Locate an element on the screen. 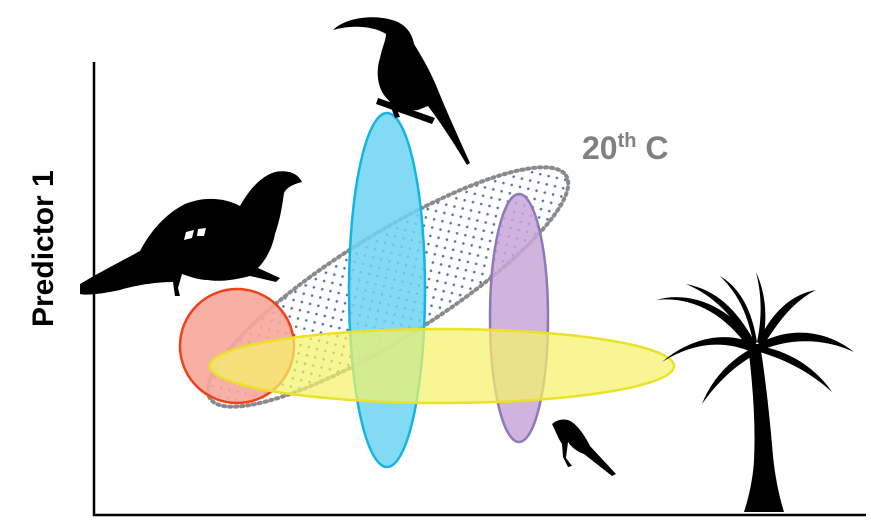  era-suffix: th is located at coordinates (627, 141).